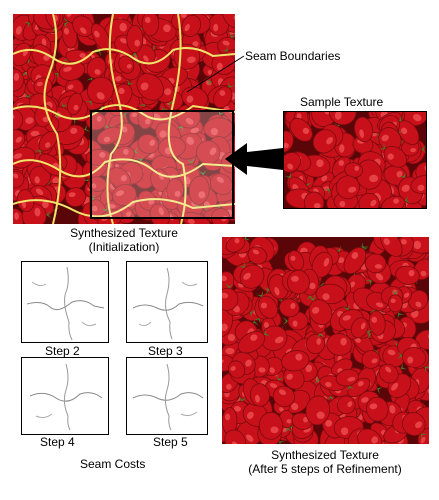  I want to click on synth-init-caption-line2: (Initialization), so click(124, 247).